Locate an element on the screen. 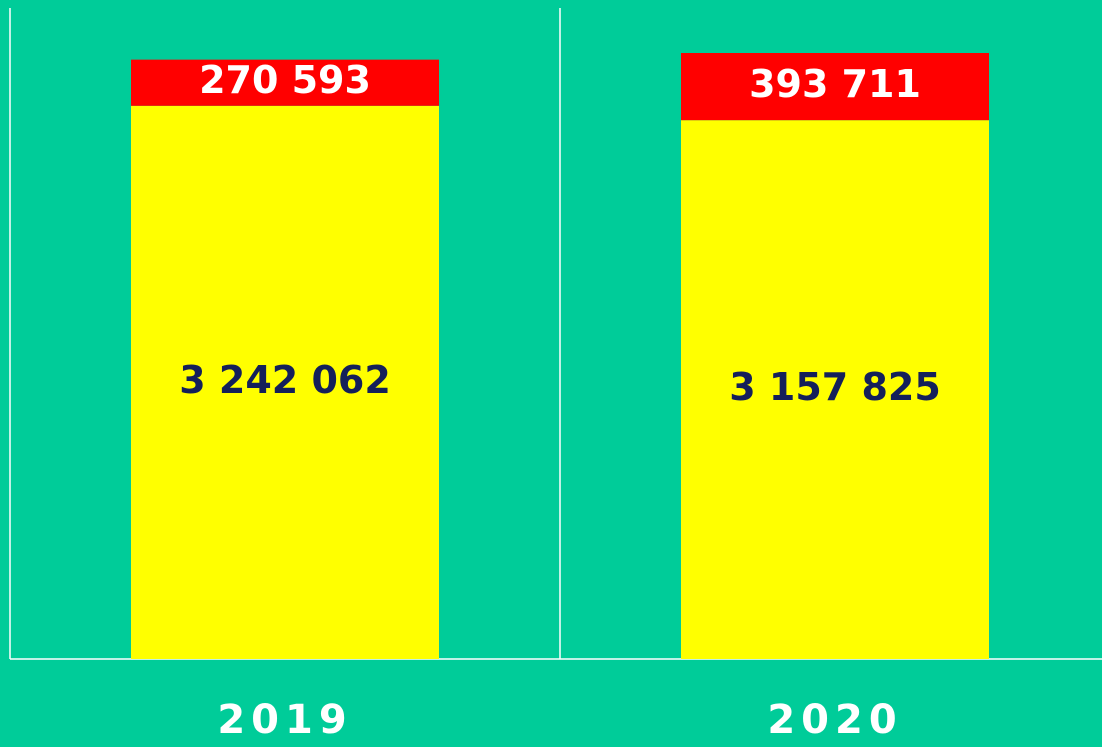 The image size is (1102, 747). data-label: 3 157 825 is located at coordinates (835, 387).